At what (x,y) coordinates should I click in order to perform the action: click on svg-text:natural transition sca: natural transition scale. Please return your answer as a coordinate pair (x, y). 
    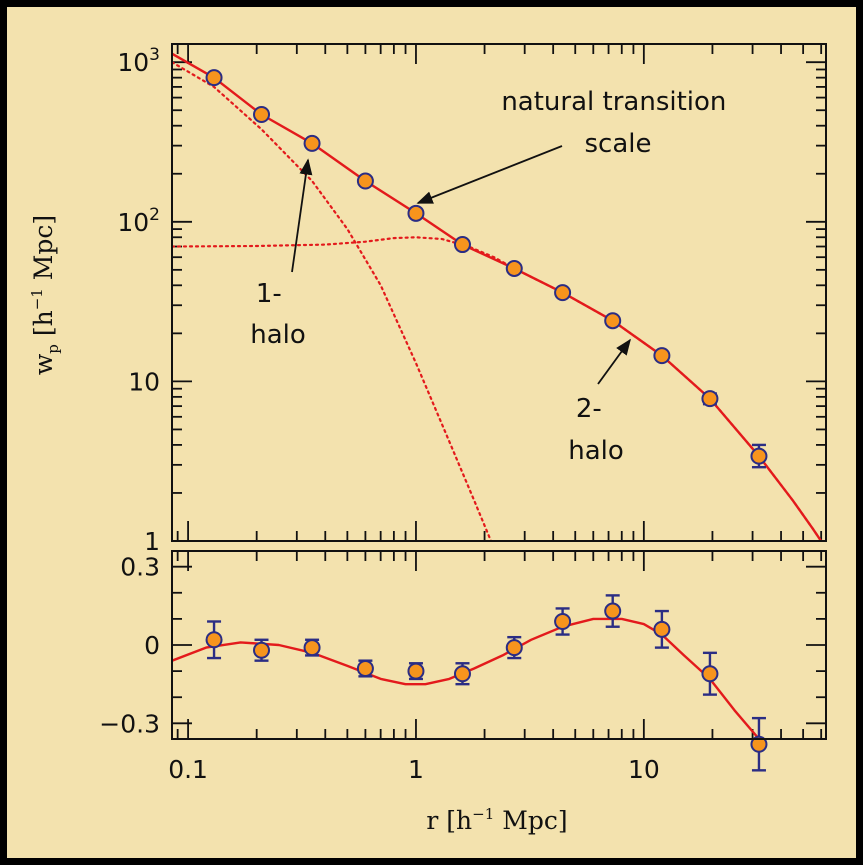
    Looking at the image, I should click on (617, 123).